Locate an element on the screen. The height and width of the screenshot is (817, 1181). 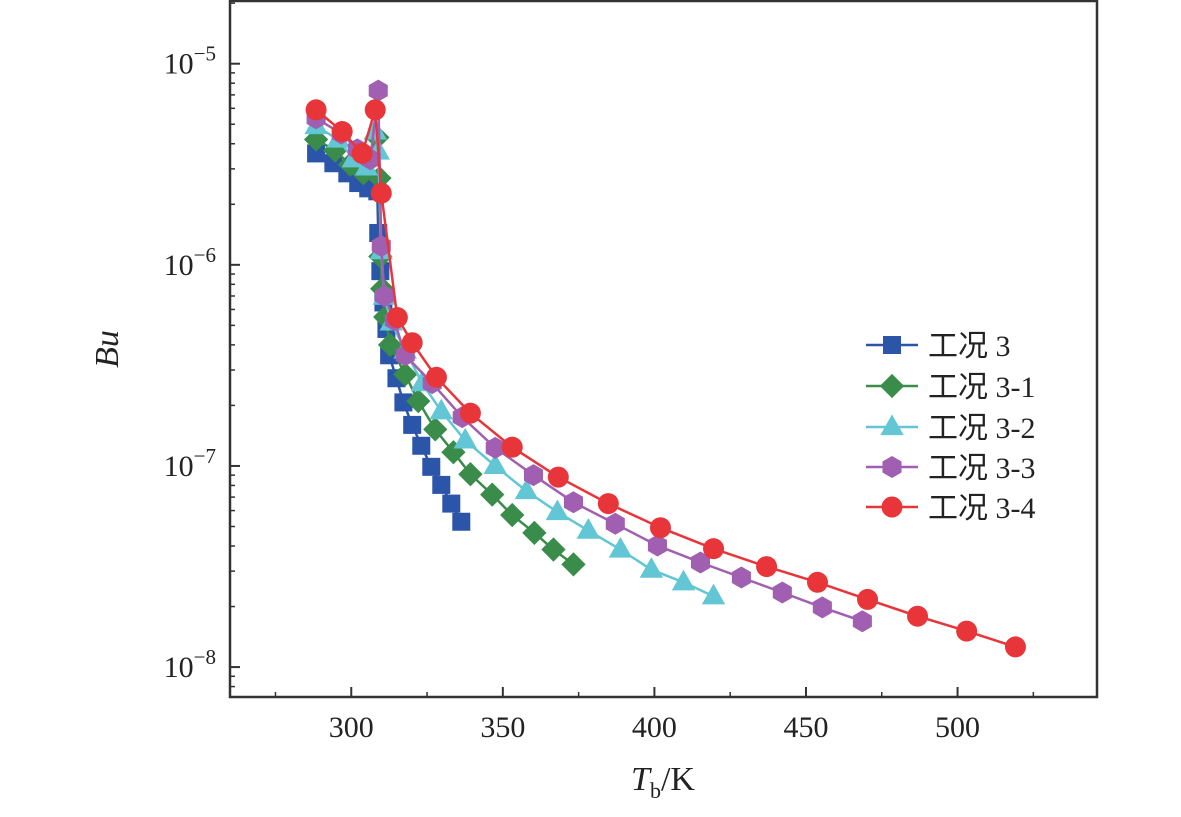
legend: 工况 3 工况 3-1 工况 3-2 工况 3-3 工况 3-4 is located at coordinates (951, 427).